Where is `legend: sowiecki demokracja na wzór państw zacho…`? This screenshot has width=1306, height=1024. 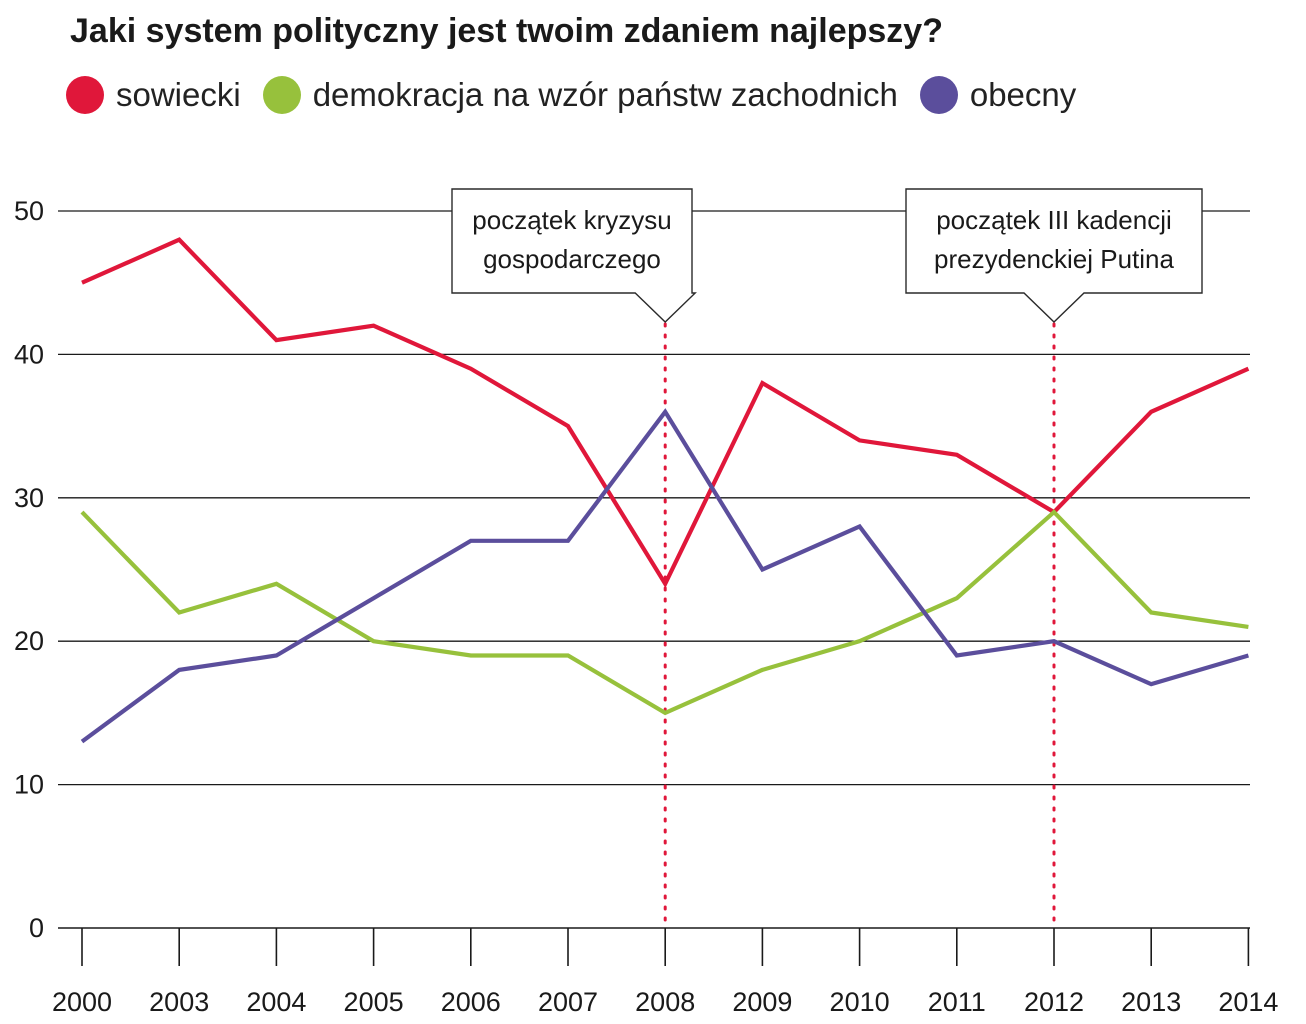 legend: sowiecki demokracja na wzór państw zacho… is located at coordinates (582, 95).